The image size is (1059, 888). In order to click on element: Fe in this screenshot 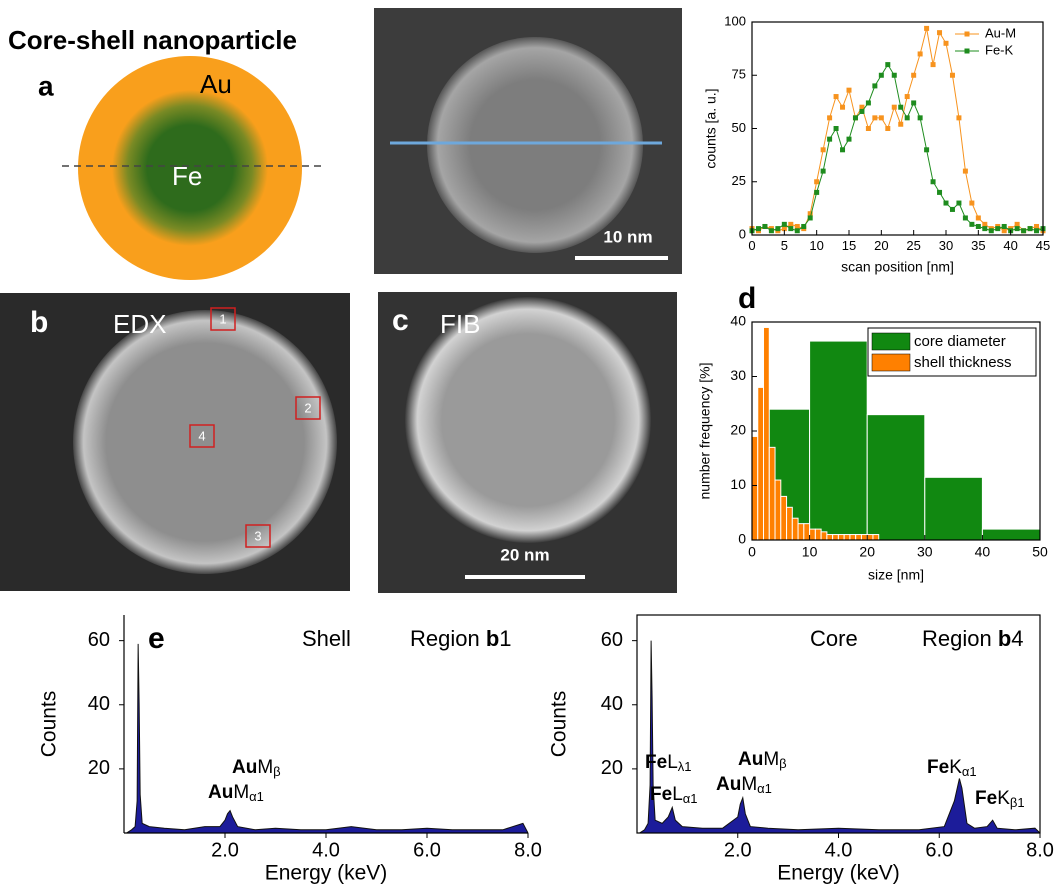, I will do `click(656, 762)`.